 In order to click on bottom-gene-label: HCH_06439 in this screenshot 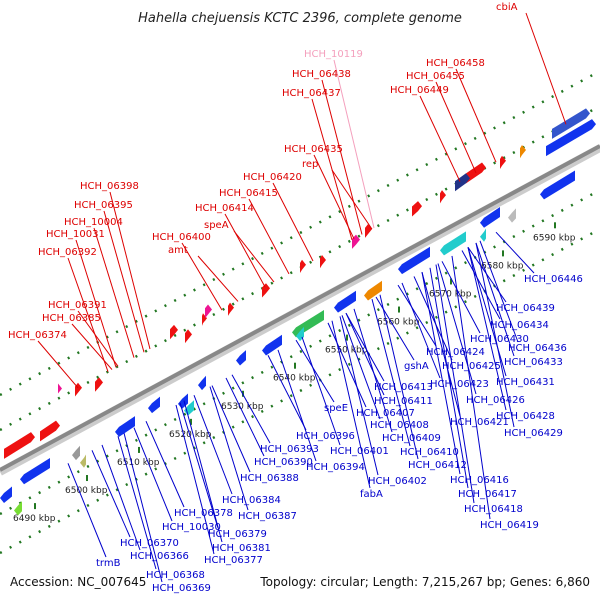, I will do `click(525, 308)`.